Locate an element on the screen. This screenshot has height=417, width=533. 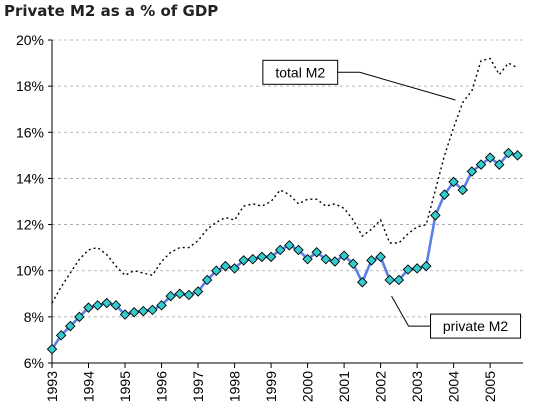
chart-title: Private M2 as a % of GDP is located at coordinates (111, 11).